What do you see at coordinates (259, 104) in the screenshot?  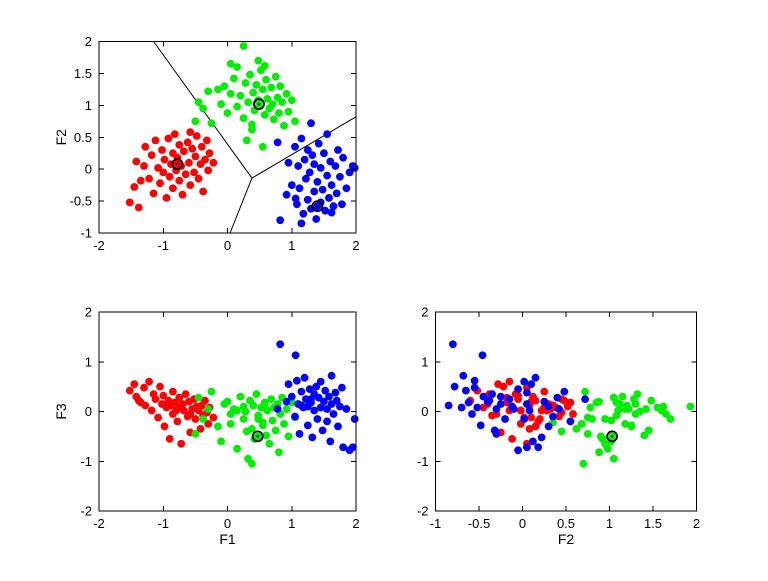 I see `cluster-center-marker` at bounding box center [259, 104].